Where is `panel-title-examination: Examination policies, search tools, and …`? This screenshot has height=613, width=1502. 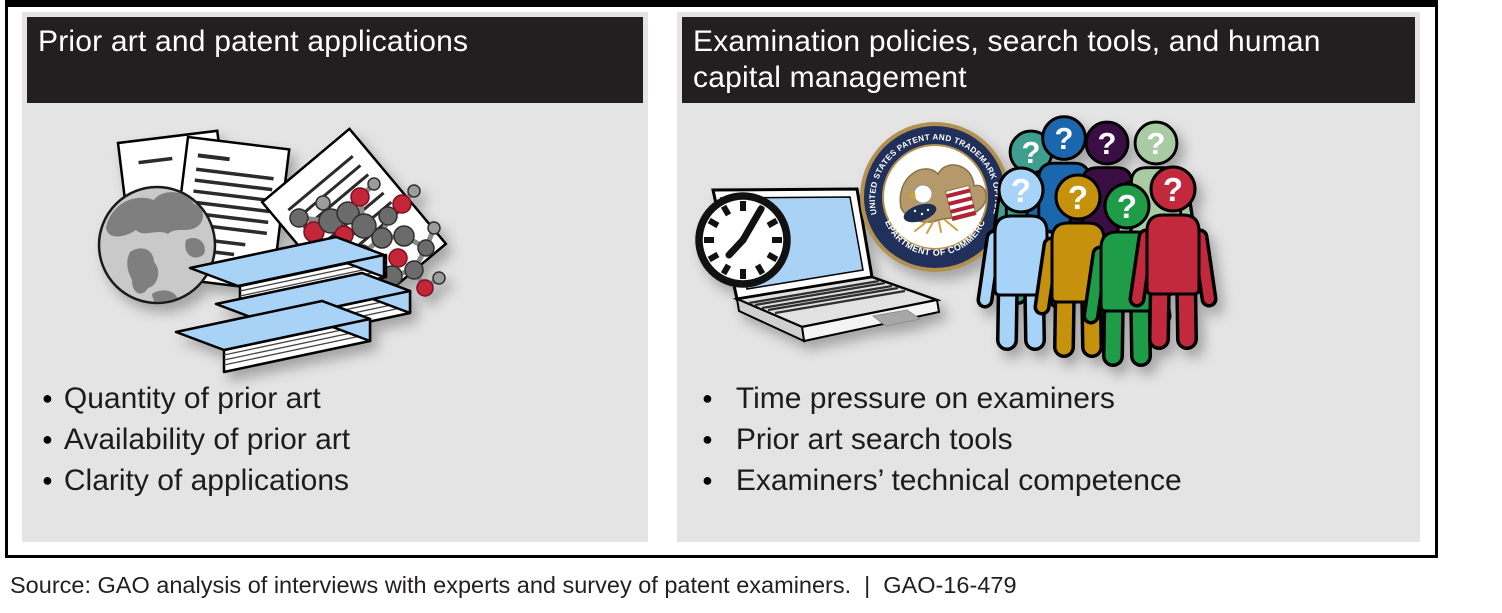
panel-title-examination: Examination policies, search tools, and … is located at coordinates (1048, 60).